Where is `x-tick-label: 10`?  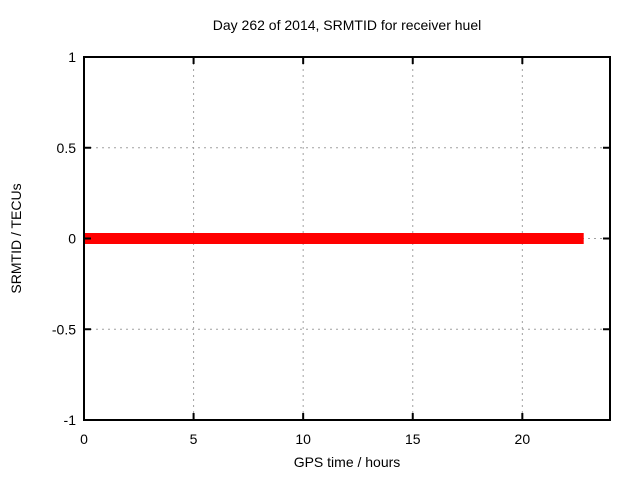
x-tick-label: 10 is located at coordinates (303, 439).